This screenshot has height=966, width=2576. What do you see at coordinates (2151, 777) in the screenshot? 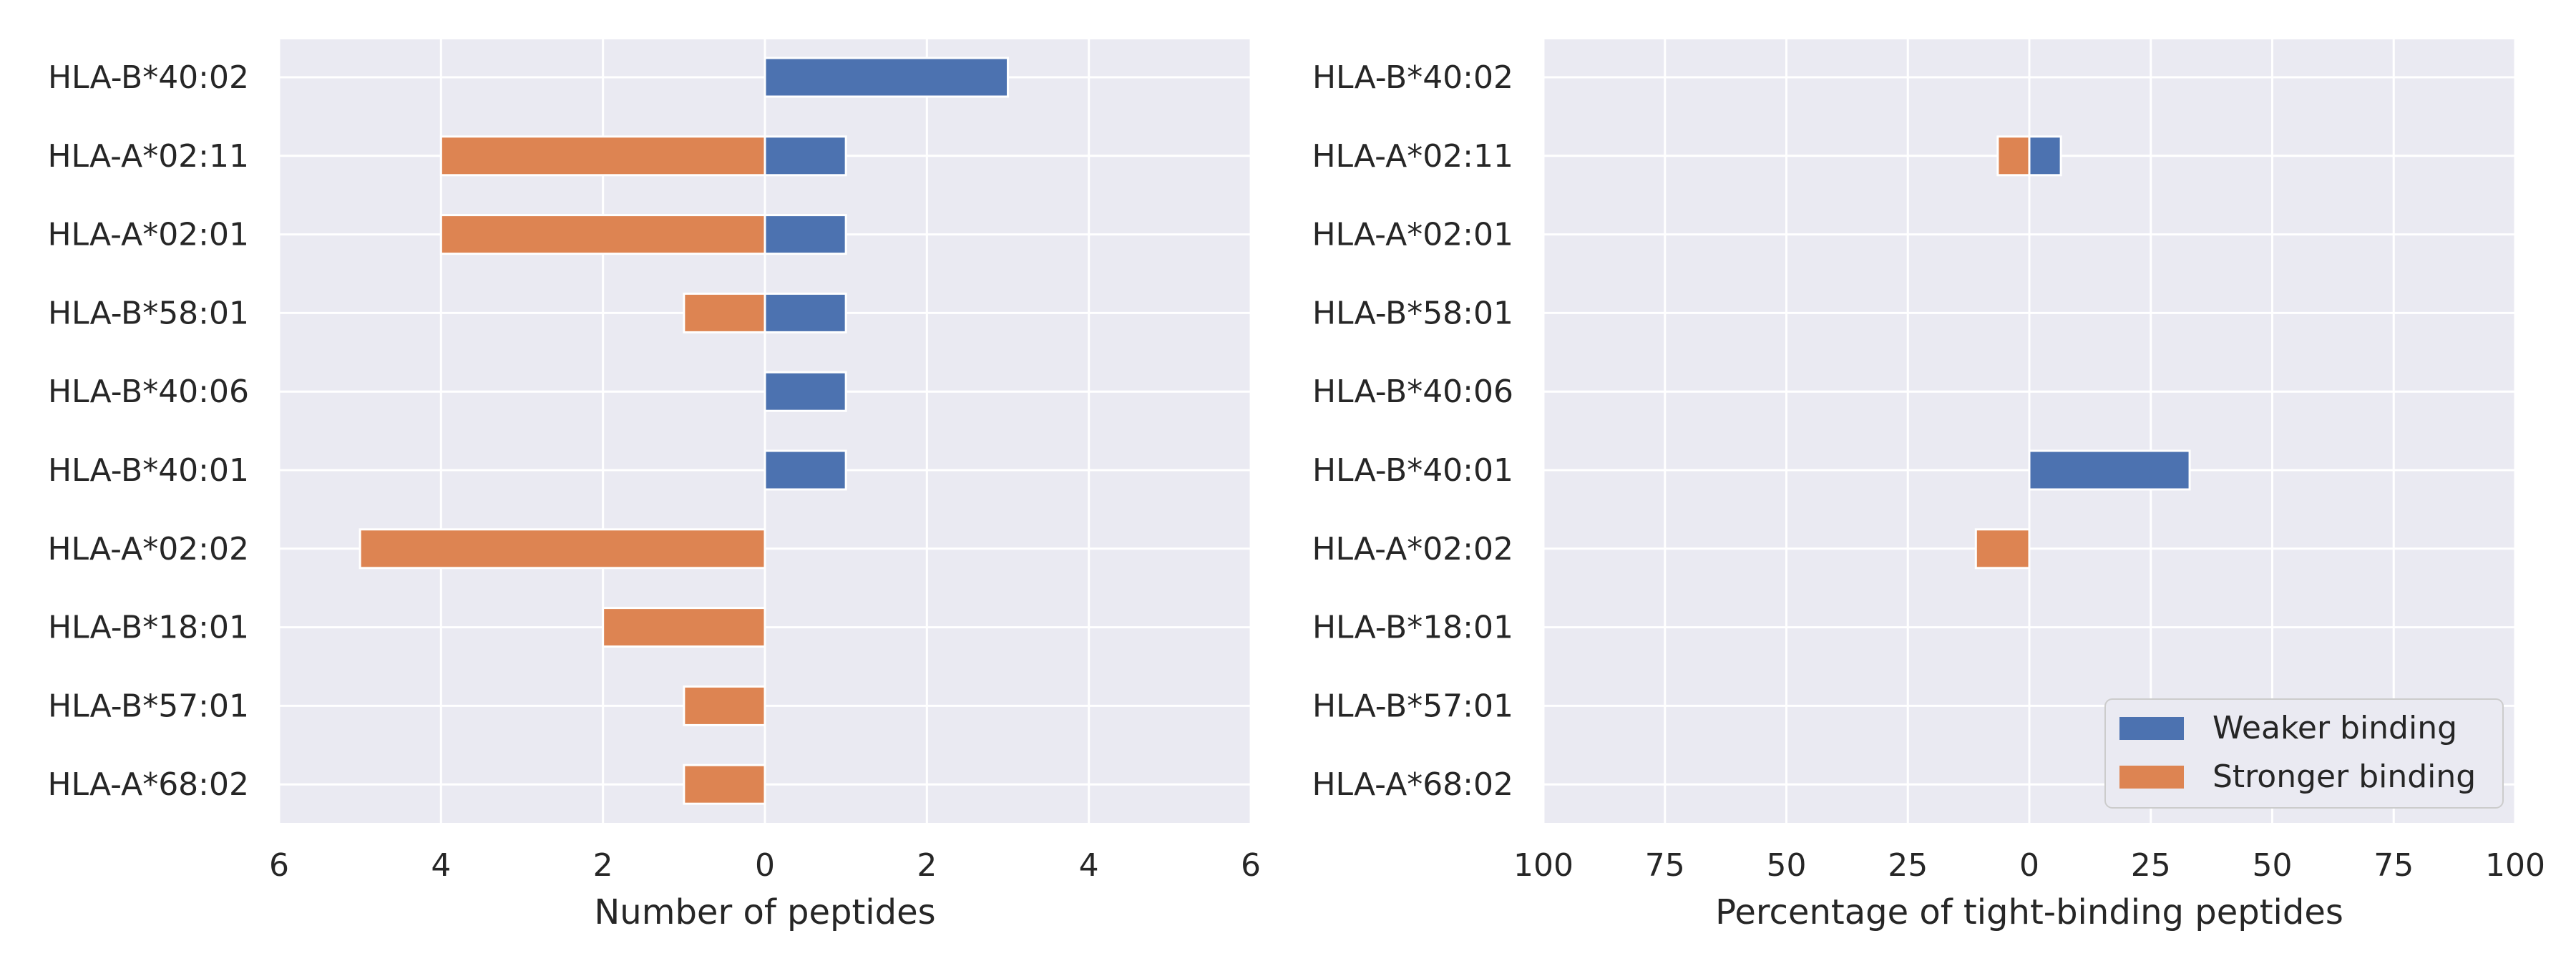
I see `legend-swatch-stronger` at bounding box center [2151, 777].